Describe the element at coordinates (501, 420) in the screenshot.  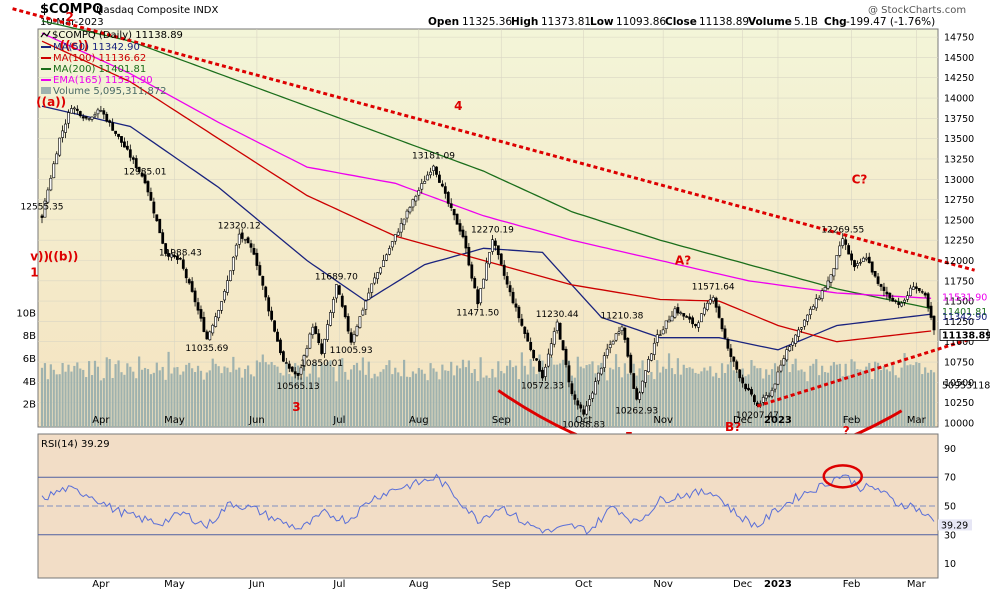
I see `date-tick-label: Sep` at that location.